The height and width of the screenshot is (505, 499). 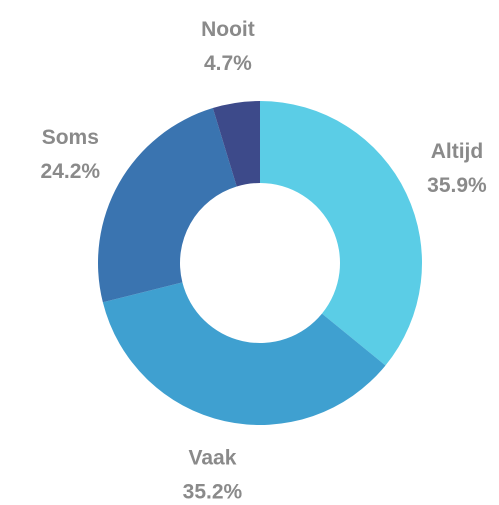 I want to click on slice-label: Soms, so click(x=70, y=137).